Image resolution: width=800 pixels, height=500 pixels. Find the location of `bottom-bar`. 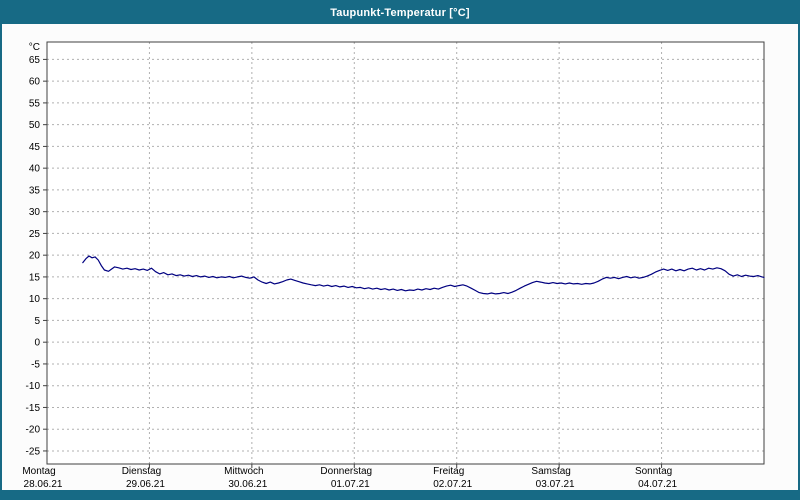

bottom-bar is located at coordinates (400, 494).